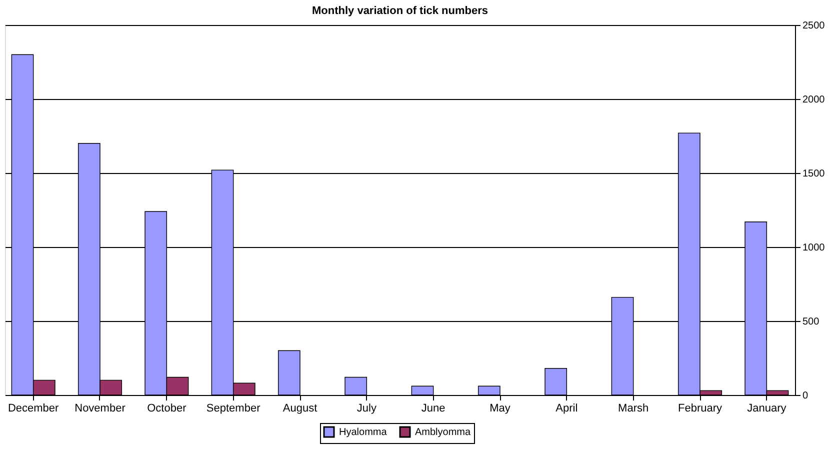 This screenshot has height=474, width=835. I want to click on x-tick-label: December, so click(34, 408).